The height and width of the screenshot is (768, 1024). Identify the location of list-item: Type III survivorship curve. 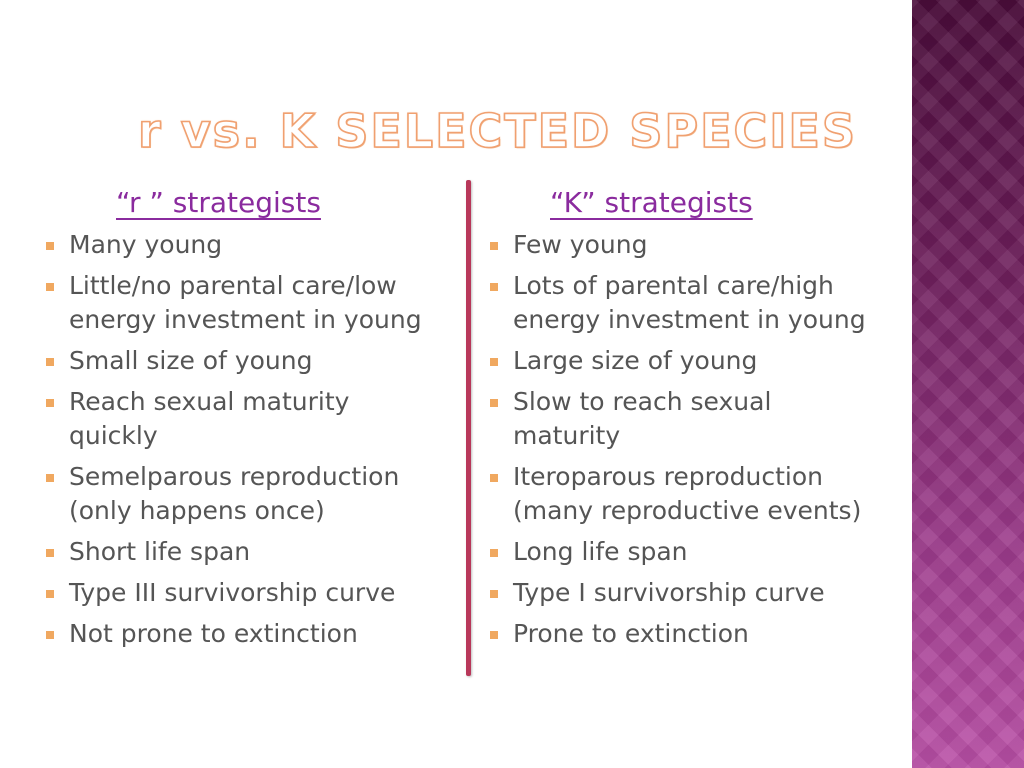
(254, 593).